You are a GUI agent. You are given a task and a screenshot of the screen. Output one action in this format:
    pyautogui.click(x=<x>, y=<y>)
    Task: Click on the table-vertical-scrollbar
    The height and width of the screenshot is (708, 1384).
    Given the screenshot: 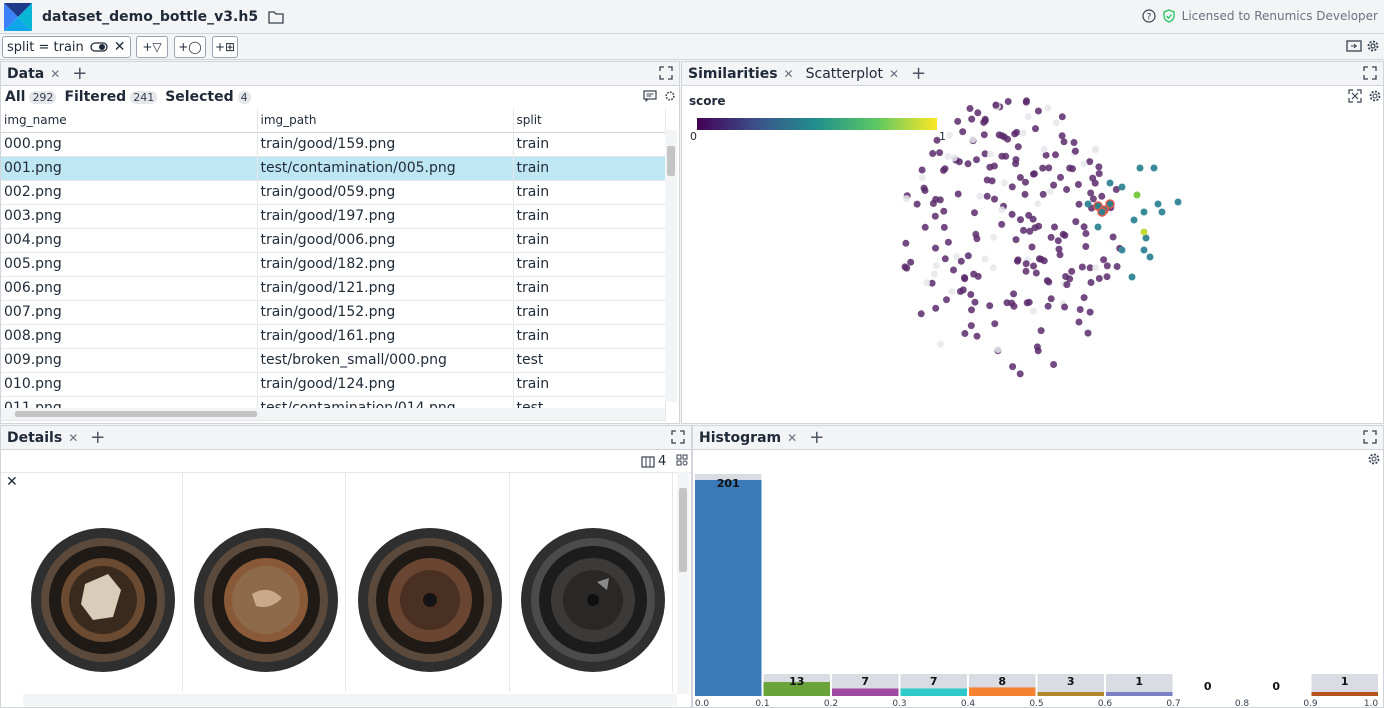 What is the action you would take?
    pyautogui.click(x=671, y=266)
    